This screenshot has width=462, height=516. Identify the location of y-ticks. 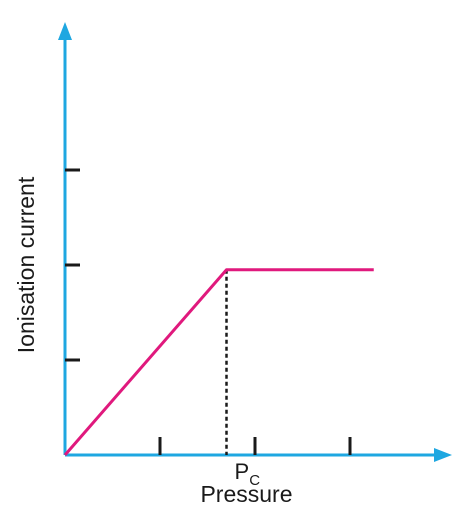
(72, 265).